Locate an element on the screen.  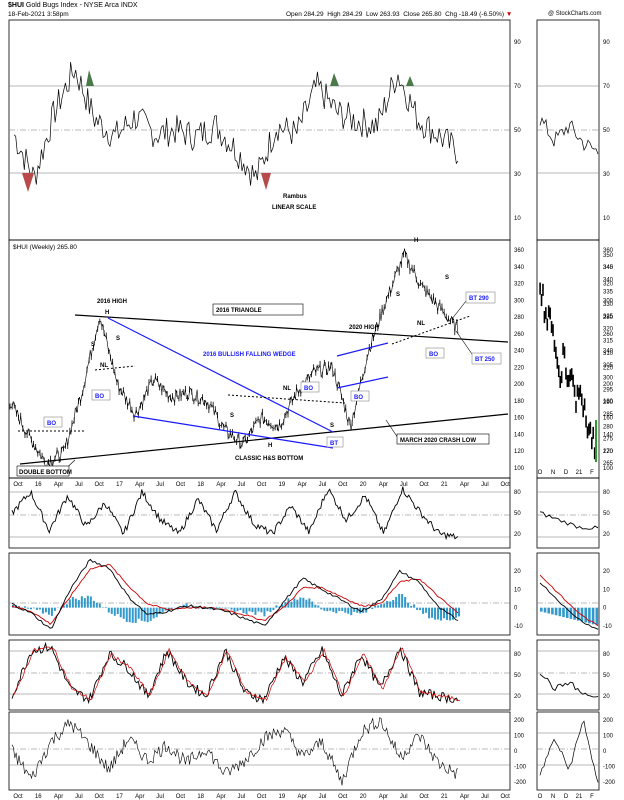
stochastic-tick-label: 20 is located at coordinates (517, 697).